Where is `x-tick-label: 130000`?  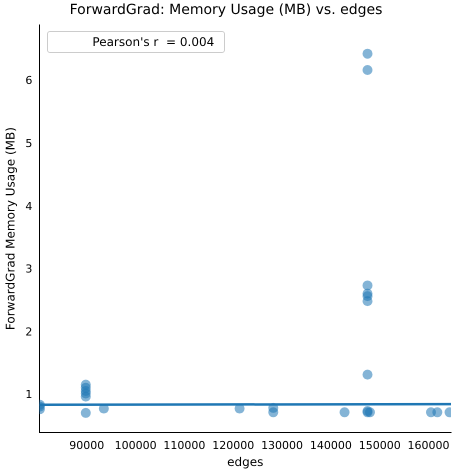
x-tick-label: 130000 is located at coordinates (282, 445).